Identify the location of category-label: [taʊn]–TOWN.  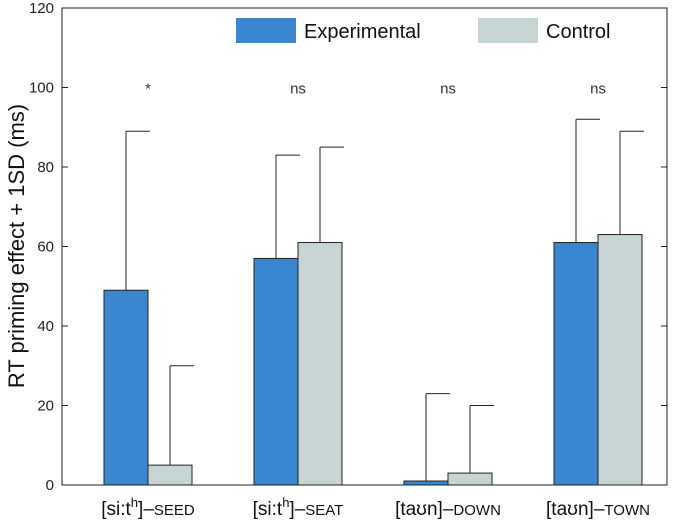
(598, 509).